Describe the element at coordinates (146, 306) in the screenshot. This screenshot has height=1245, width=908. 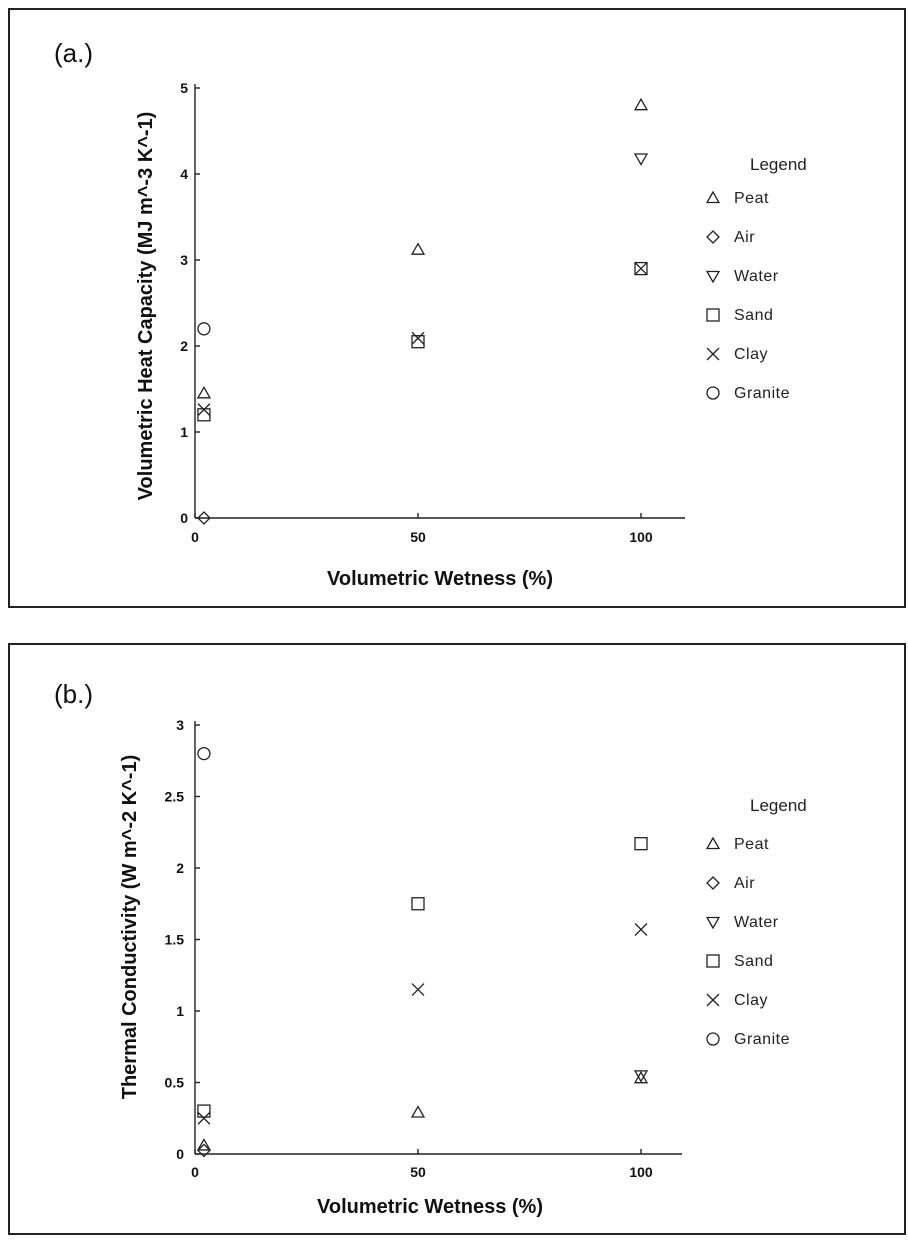
I see `y-axis-label: Volumetric Heat Capacity (MJ m^-3 K^-1)` at that location.